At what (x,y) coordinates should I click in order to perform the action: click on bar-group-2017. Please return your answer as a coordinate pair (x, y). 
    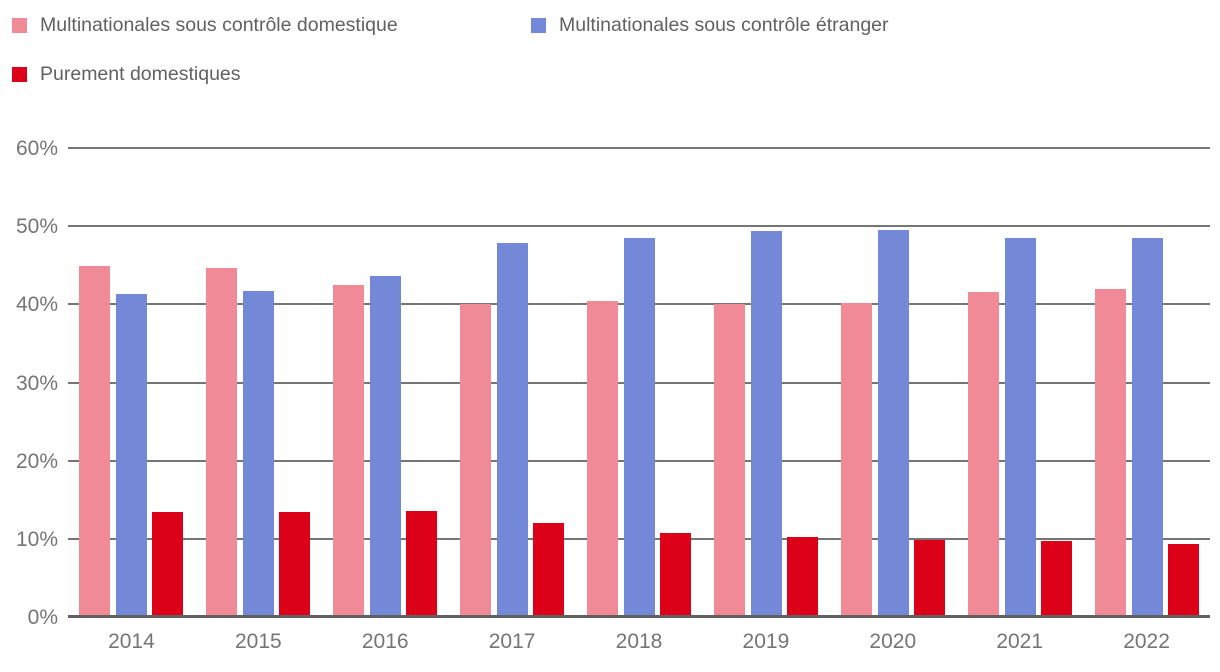
    Looking at the image, I should click on (512, 382).